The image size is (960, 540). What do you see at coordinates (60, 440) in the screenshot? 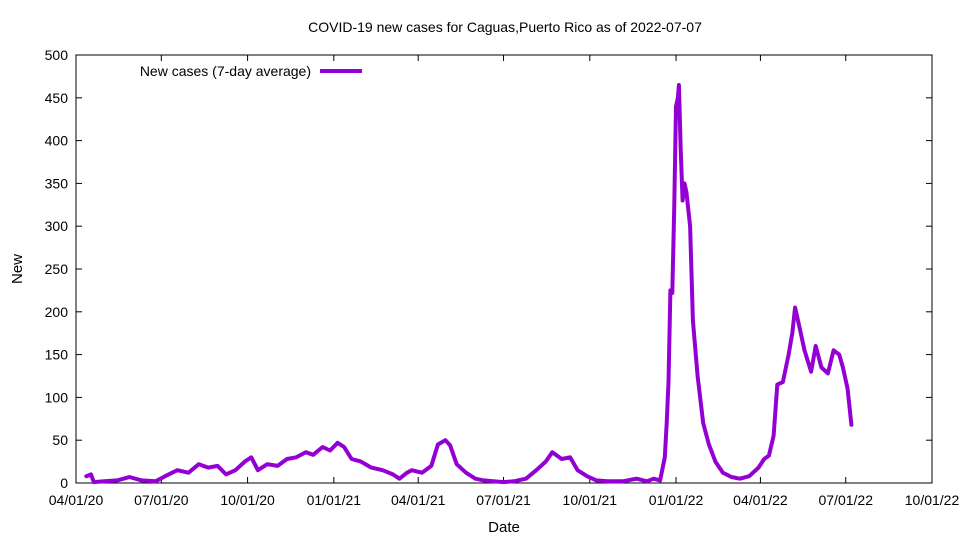
I see `y-tick-label: 50` at bounding box center [60, 440].